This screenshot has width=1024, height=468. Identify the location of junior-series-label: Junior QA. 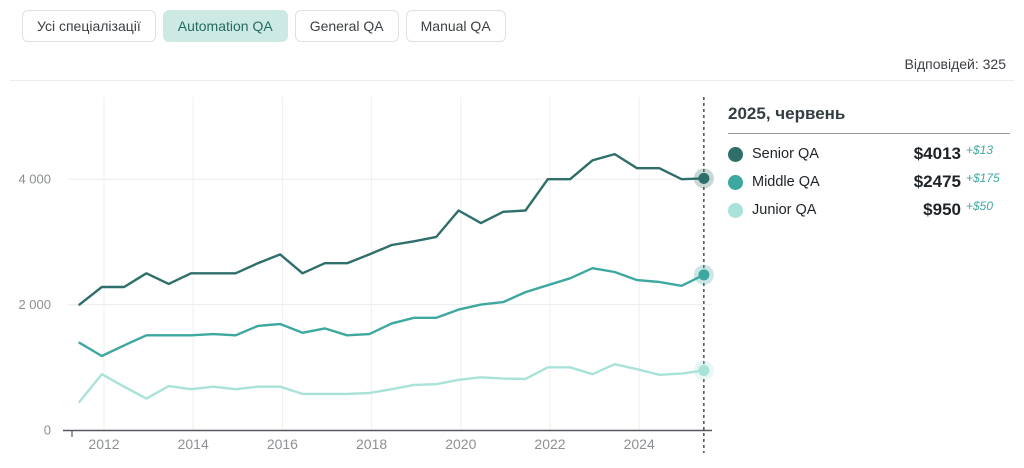
(784, 210).